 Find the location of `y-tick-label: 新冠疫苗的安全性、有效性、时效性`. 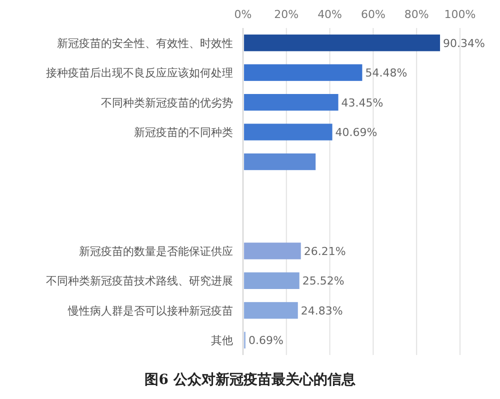

y-tick-label: 新冠疫苗的安全性、有效性、时效性 is located at coordinates (145, 43).